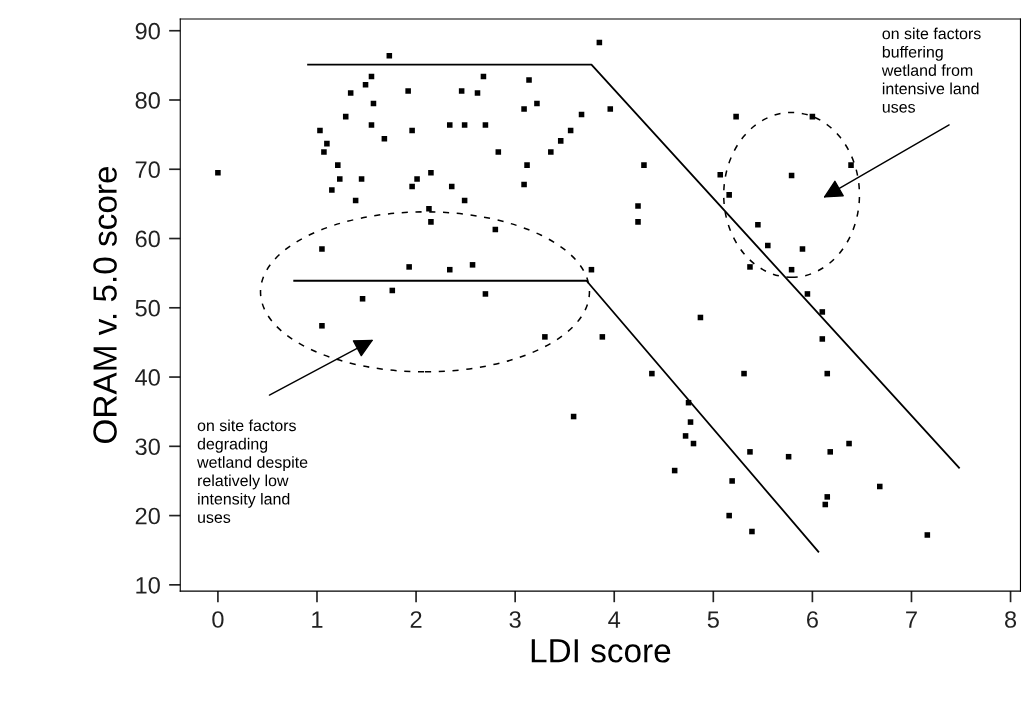 The width and height of the screenshot is (1036, 702). What do you see at coordinates (147, 100) in the screenshot?
I see `y-tick-label: 80` at bounding box center [147, 100].